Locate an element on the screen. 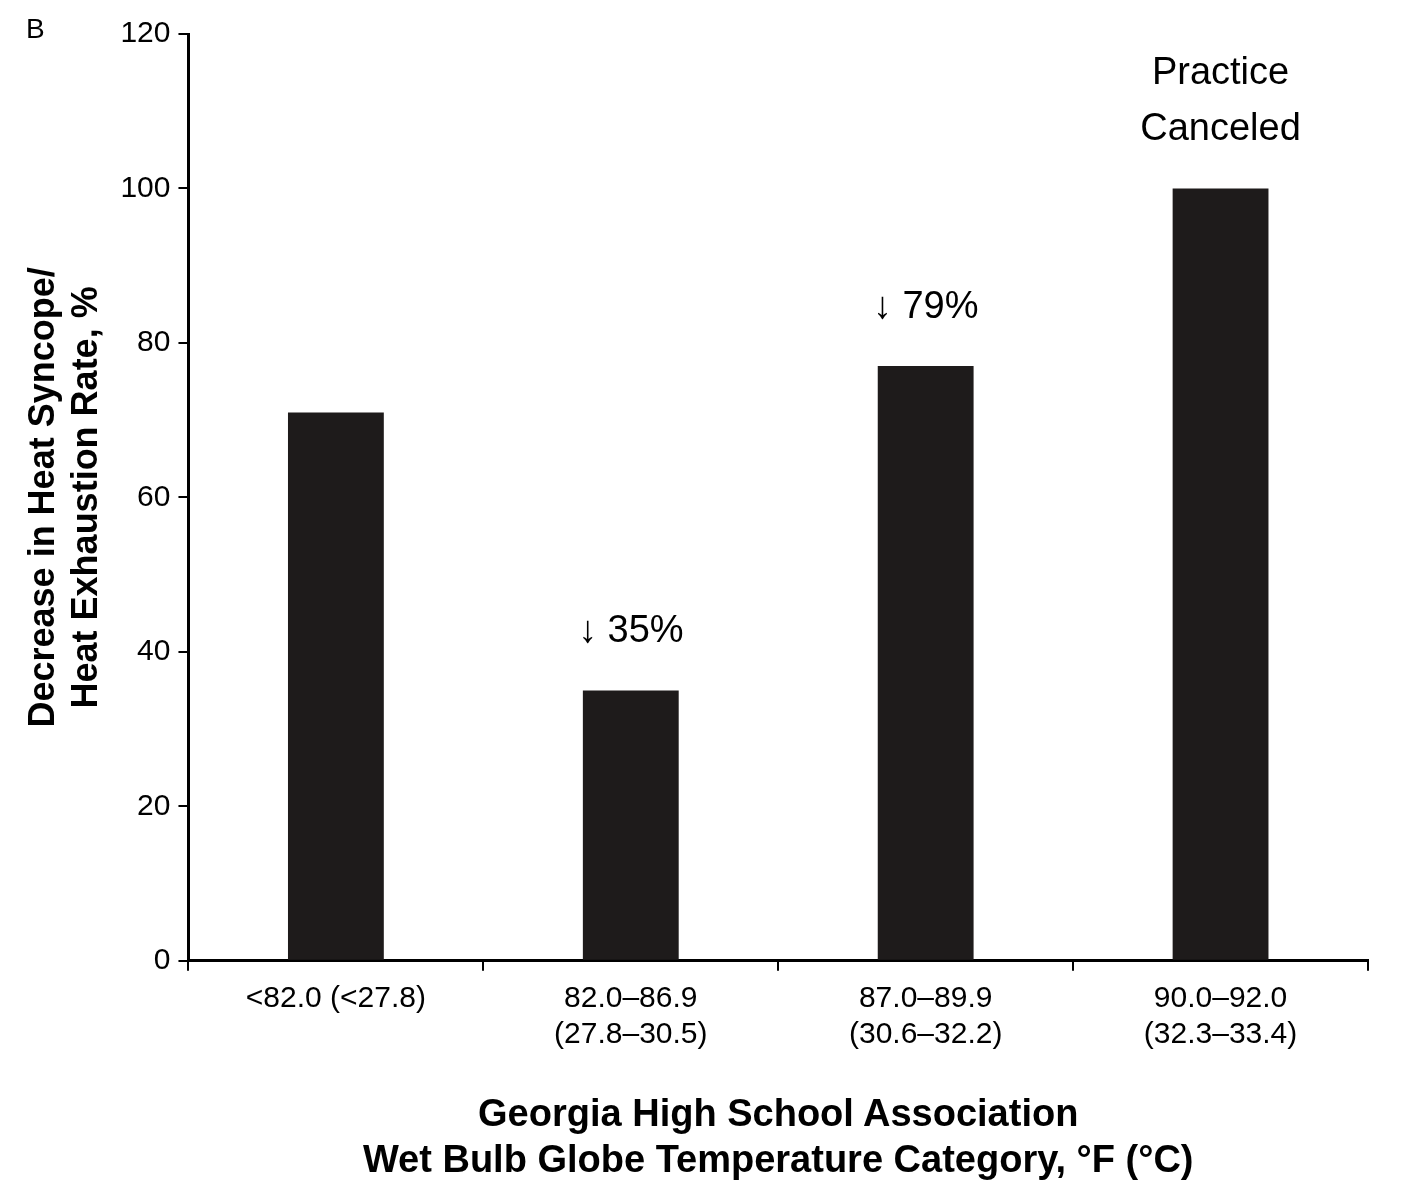 The width and height of the screenshot is (1404, 1204). y-tick-label: 100 is located at coordinates (145, 186).